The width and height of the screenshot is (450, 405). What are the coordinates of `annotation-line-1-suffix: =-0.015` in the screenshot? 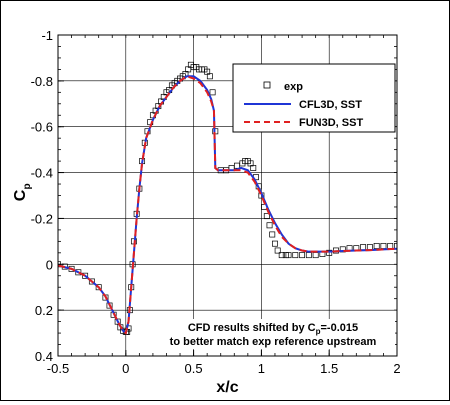 It's located at (340, 328).